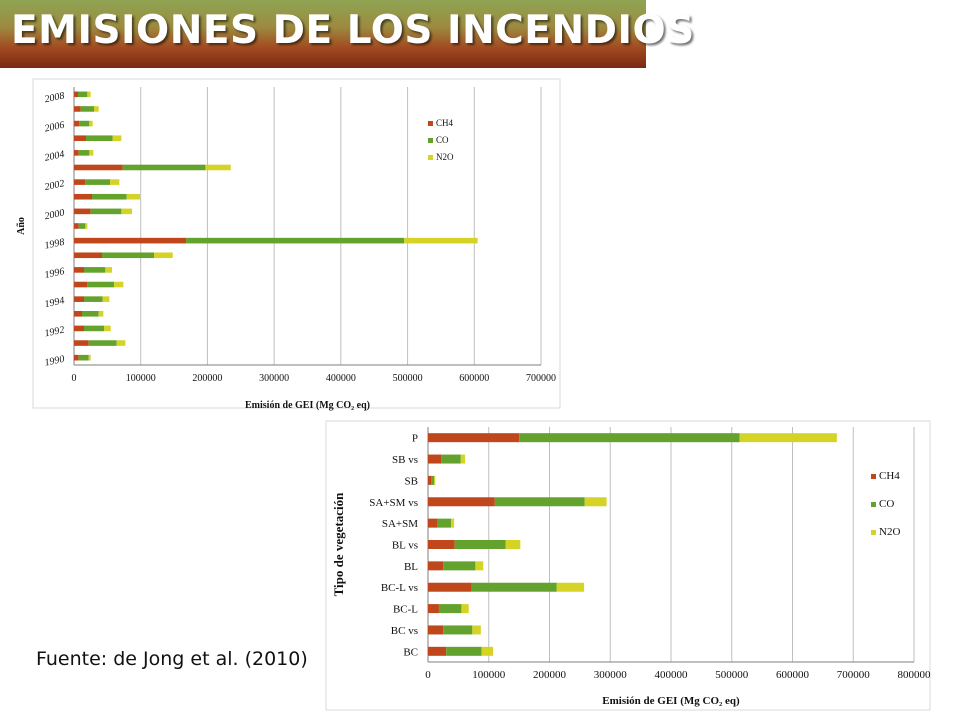 Image resolution: width=960 pixels, height=720 pixels. What do you see at coordinates (411, 567) in the screenshot?
I see `y-tick-label: BL` at bounding box center [411, 567].